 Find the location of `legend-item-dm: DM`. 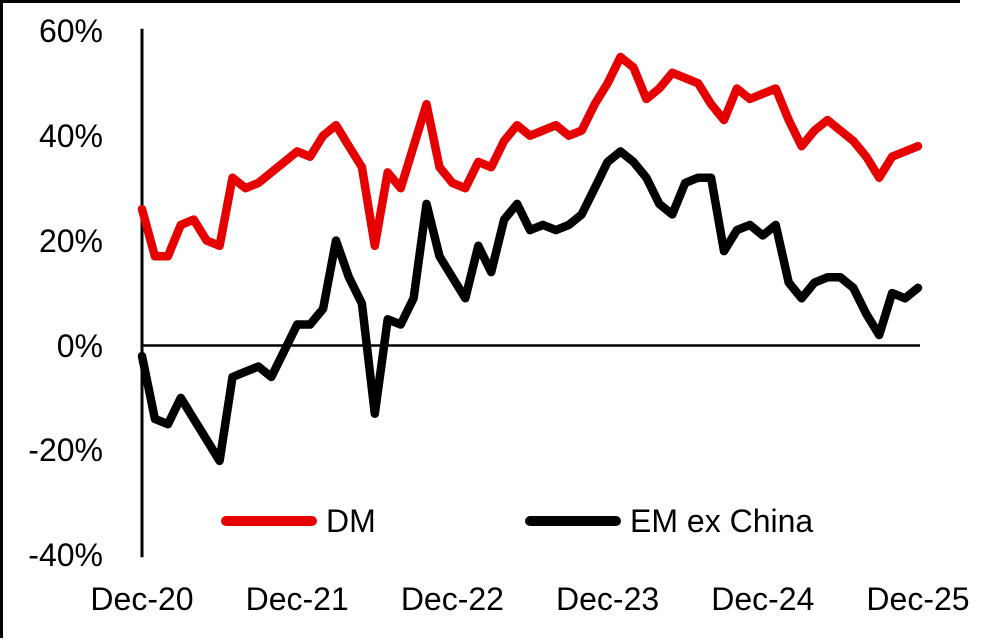

legend-item-dm: DM is located at coordinates (298, 521).